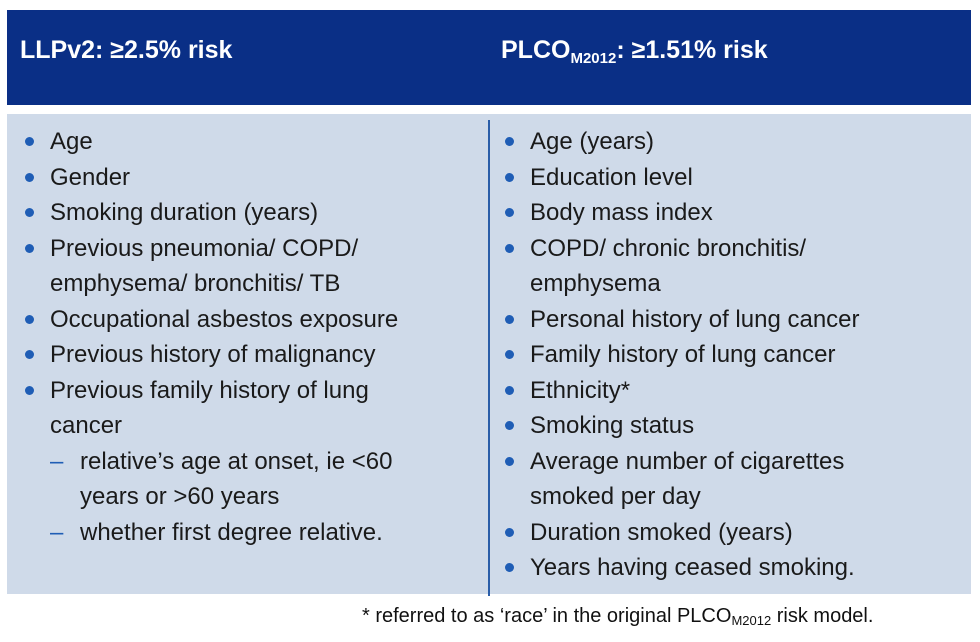  I want to click on list-item: Occupational asbestos exposure, so click(252, 320).